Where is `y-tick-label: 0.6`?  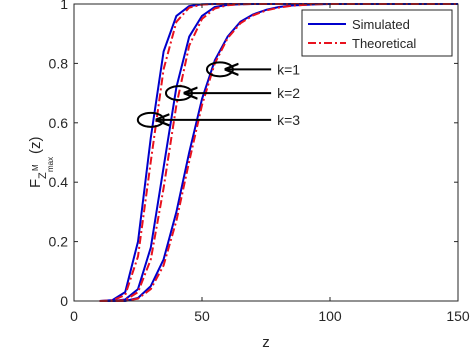 y-tick-label: 0.6 is located at coordinates (59, 123).